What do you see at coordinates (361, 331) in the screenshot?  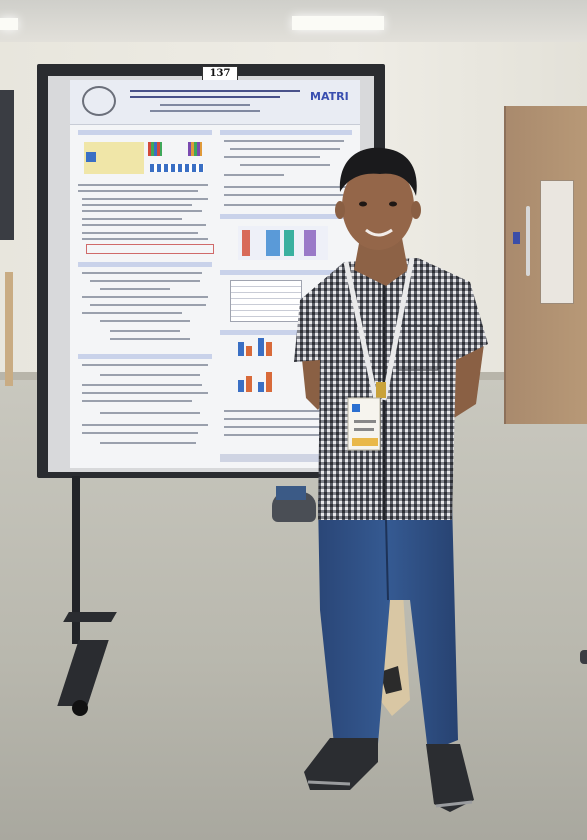 I see `lanyard` at bounding box center [361, 331].